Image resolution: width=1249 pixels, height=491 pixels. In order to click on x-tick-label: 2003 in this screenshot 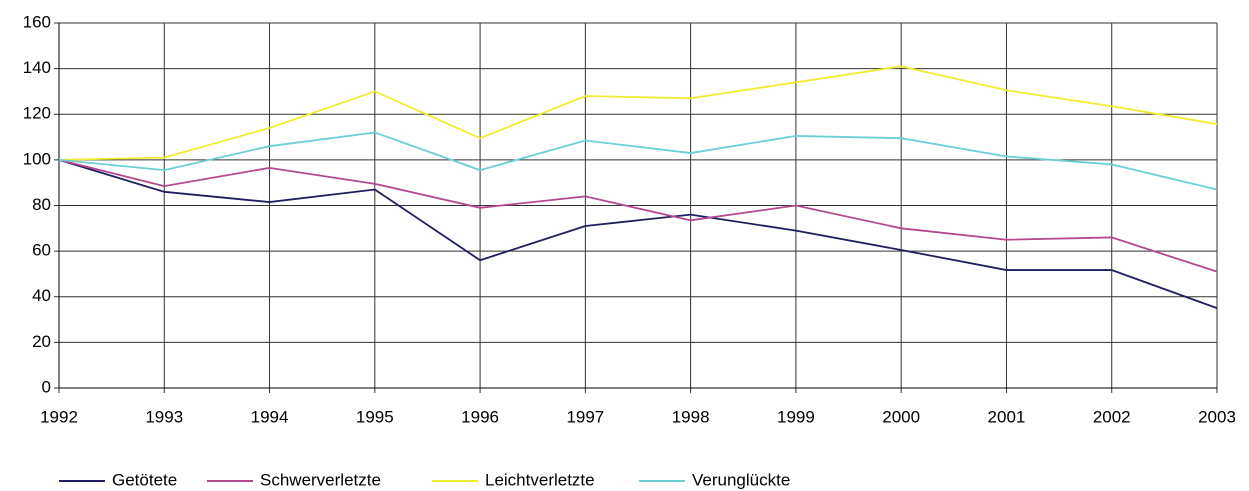, I will do `click(1217, 416)`.